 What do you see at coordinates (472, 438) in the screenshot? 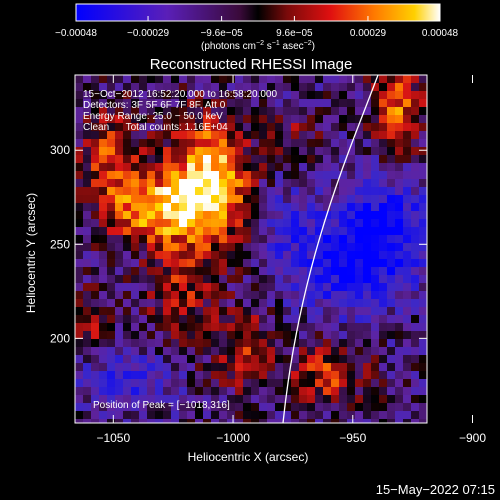
I see `x-tick-label-3: −900` at bounding box center [472, 438].